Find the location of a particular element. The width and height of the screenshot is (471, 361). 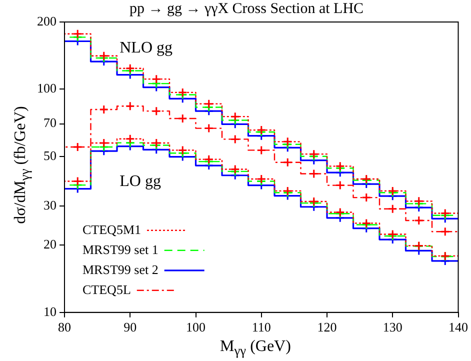

annotation: NLO gg is located at coordinates (146, 47).